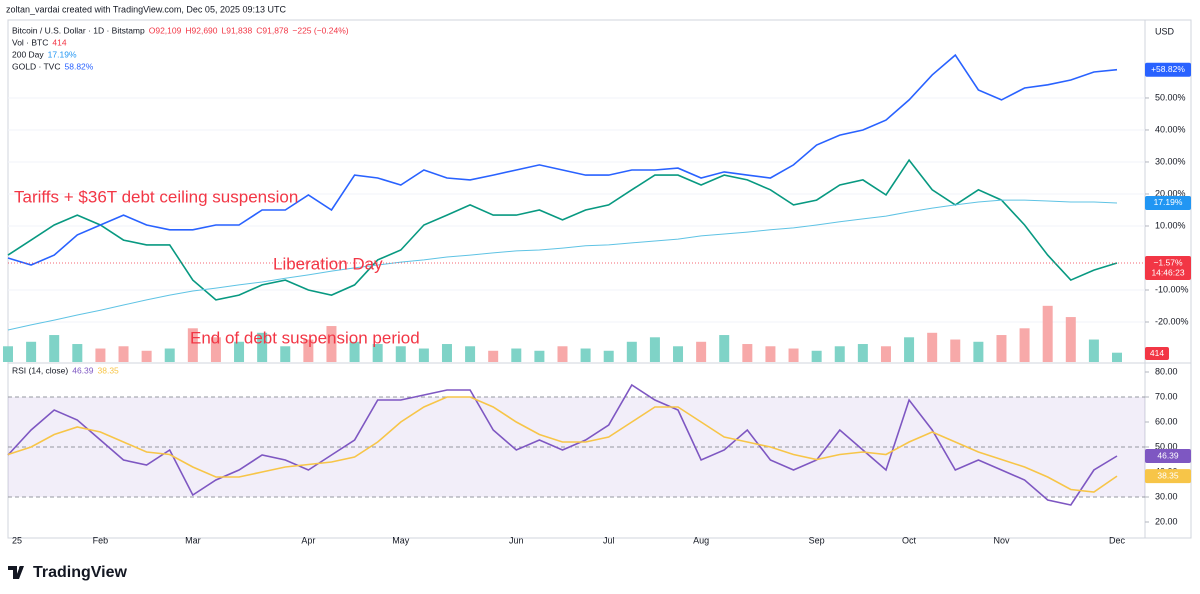 Image resolution: width=1200 pixels, height=594 pixels. What do you see at coordinates (1168, 475) in the screenshot?
I see `rsi-ma-tag: 38.35` at bounding box center [1168, 475].